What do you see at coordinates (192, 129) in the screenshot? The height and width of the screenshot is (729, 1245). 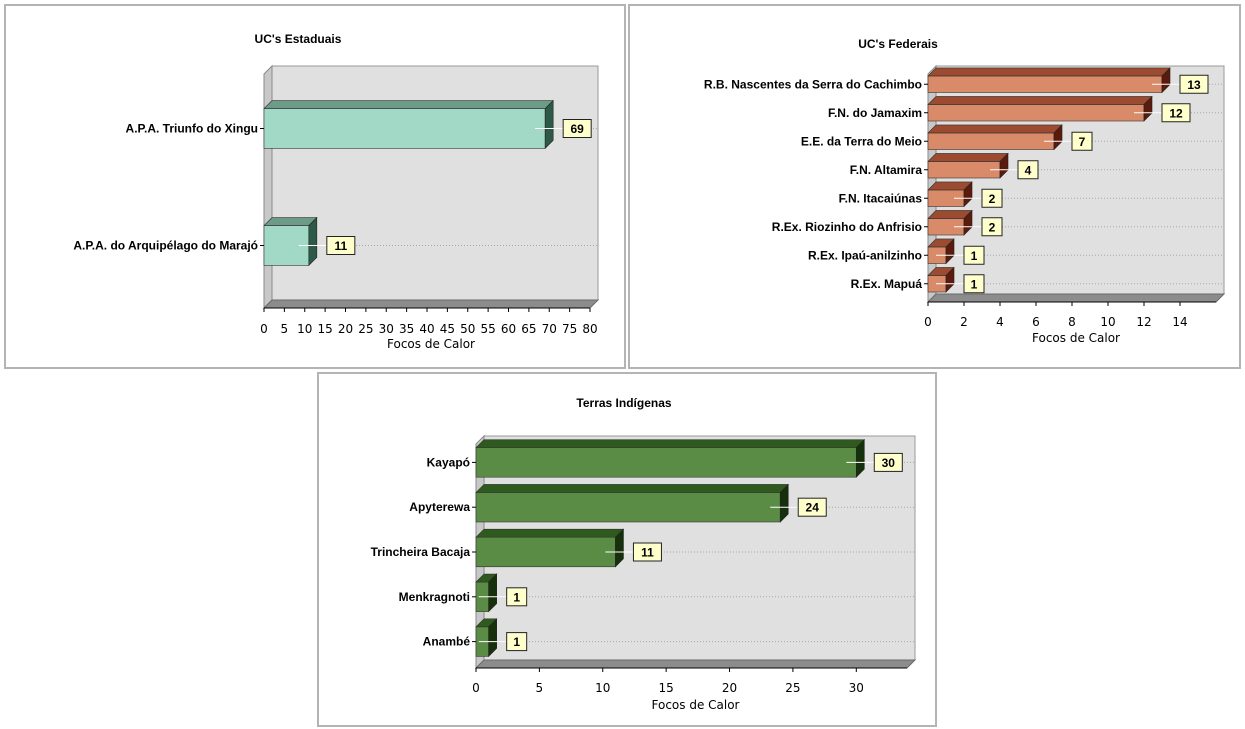 I see `category-label: A.P.A. Triunfo do Xingu` at bounding box center [192, 129].